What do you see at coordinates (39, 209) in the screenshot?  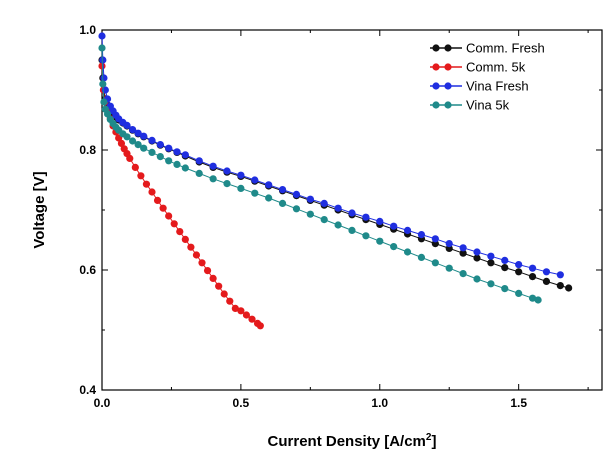 I see `y-axis-label: Voltage [V]` at bounding box center [39, 209].